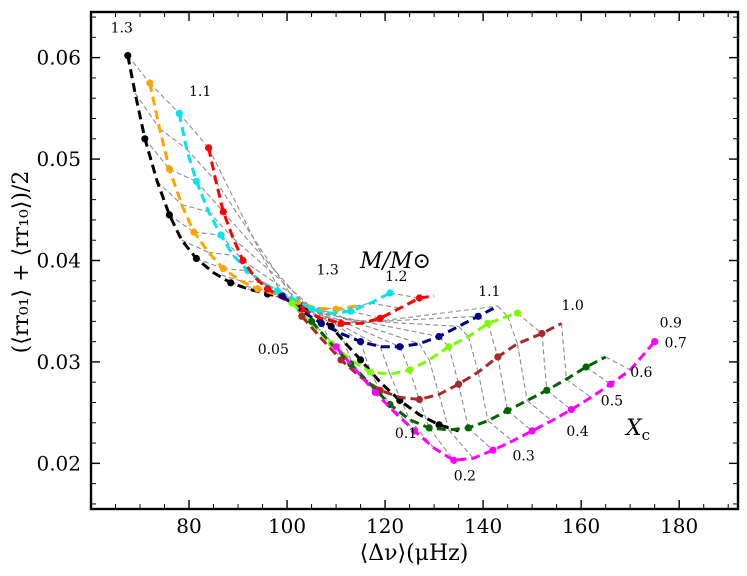 The height and width of the screenshot is (576, 747). What do you see at coordinates (396, 277) in the screenshot?
I see `mass-label: 1.2` at bounding box center [396, 277].